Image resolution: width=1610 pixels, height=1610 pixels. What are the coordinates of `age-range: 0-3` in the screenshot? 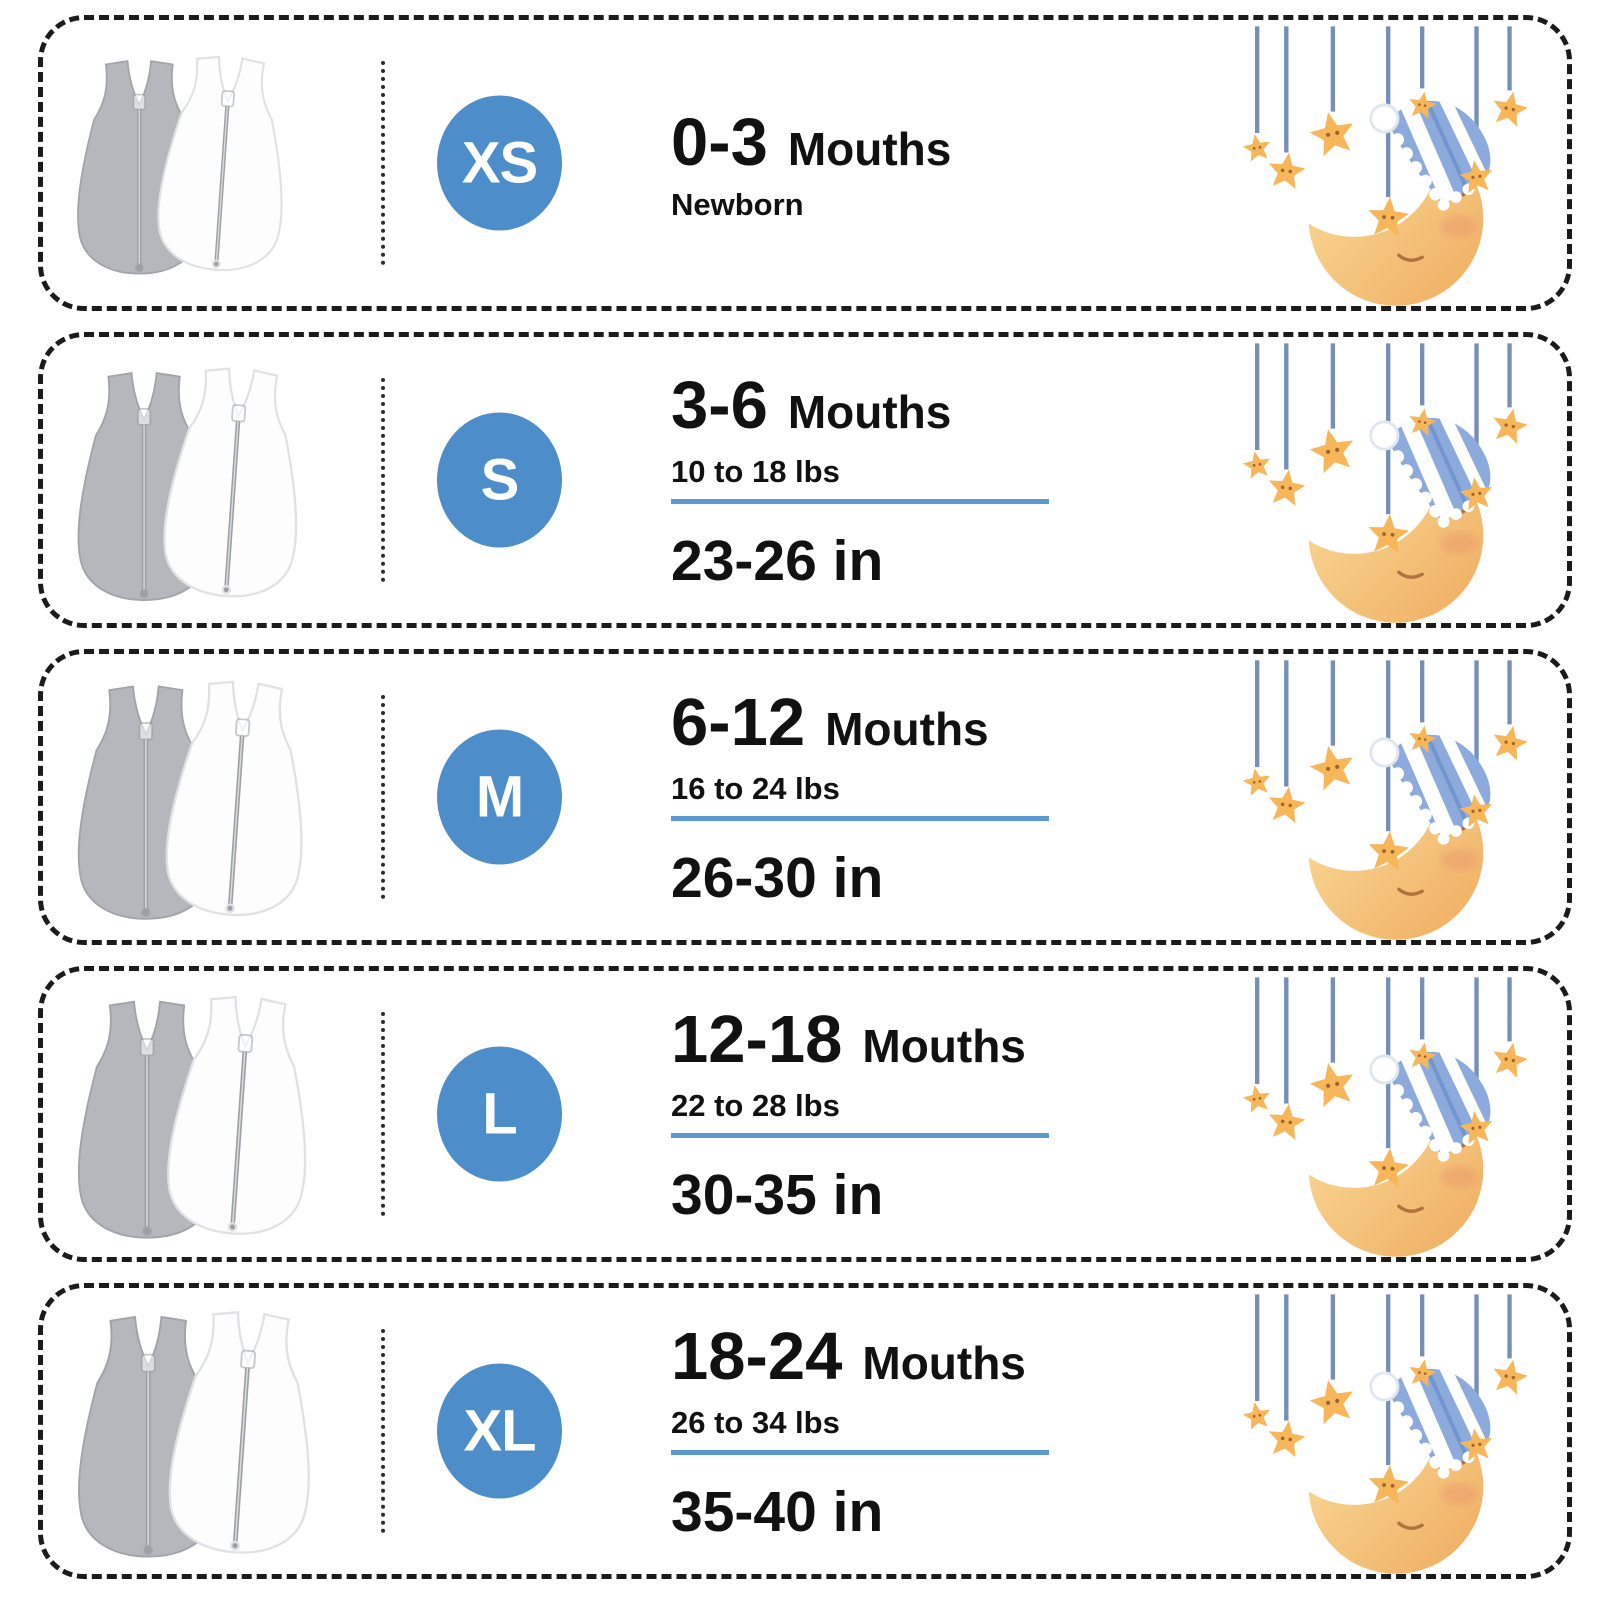 It's located at (719, 142).